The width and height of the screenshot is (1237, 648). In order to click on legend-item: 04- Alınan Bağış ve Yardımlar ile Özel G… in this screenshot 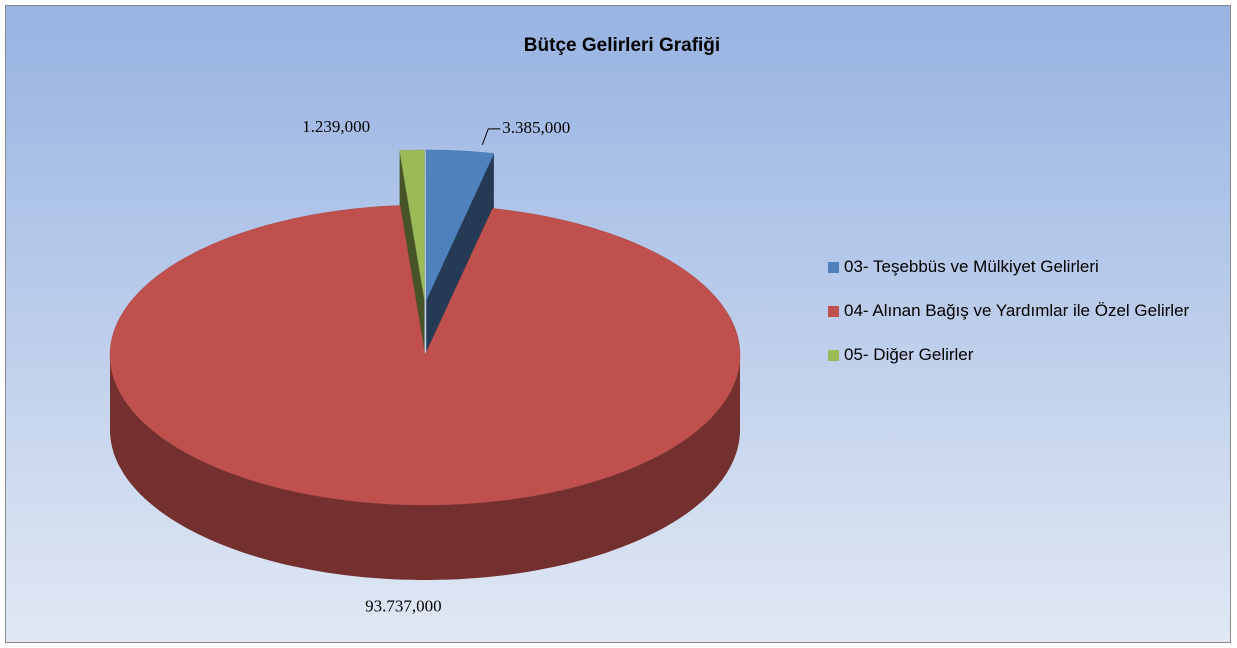, I will do `click(1020, 311)`.